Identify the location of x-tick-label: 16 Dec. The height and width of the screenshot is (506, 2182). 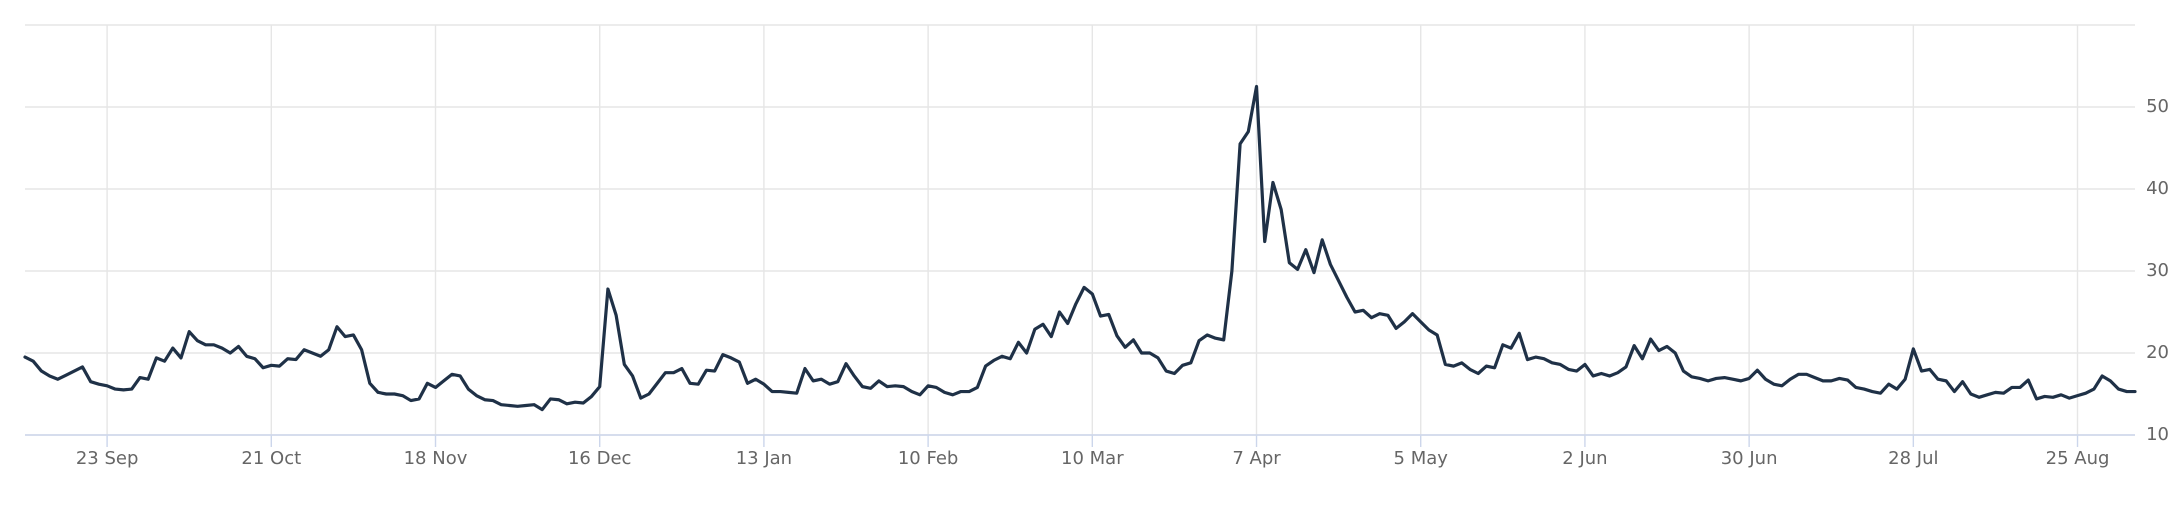
(599, 458).